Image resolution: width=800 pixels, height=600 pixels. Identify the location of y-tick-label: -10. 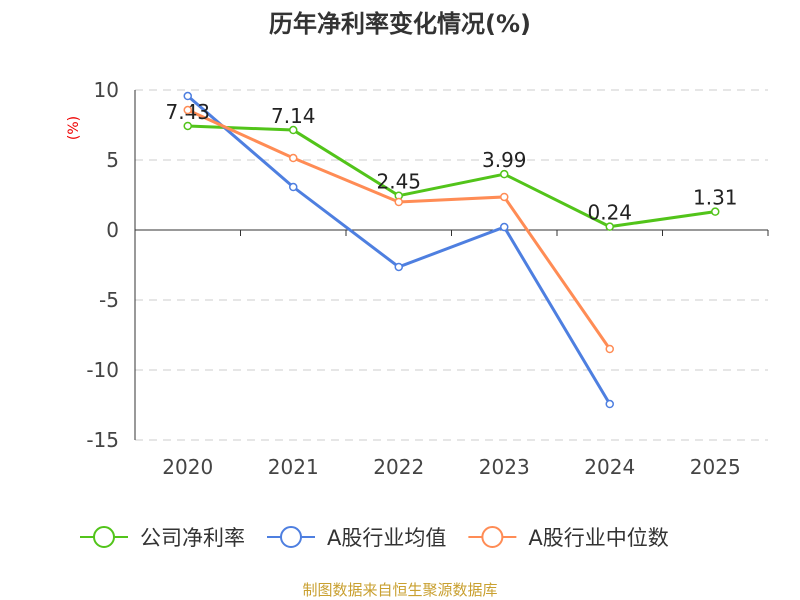
(102, 370).